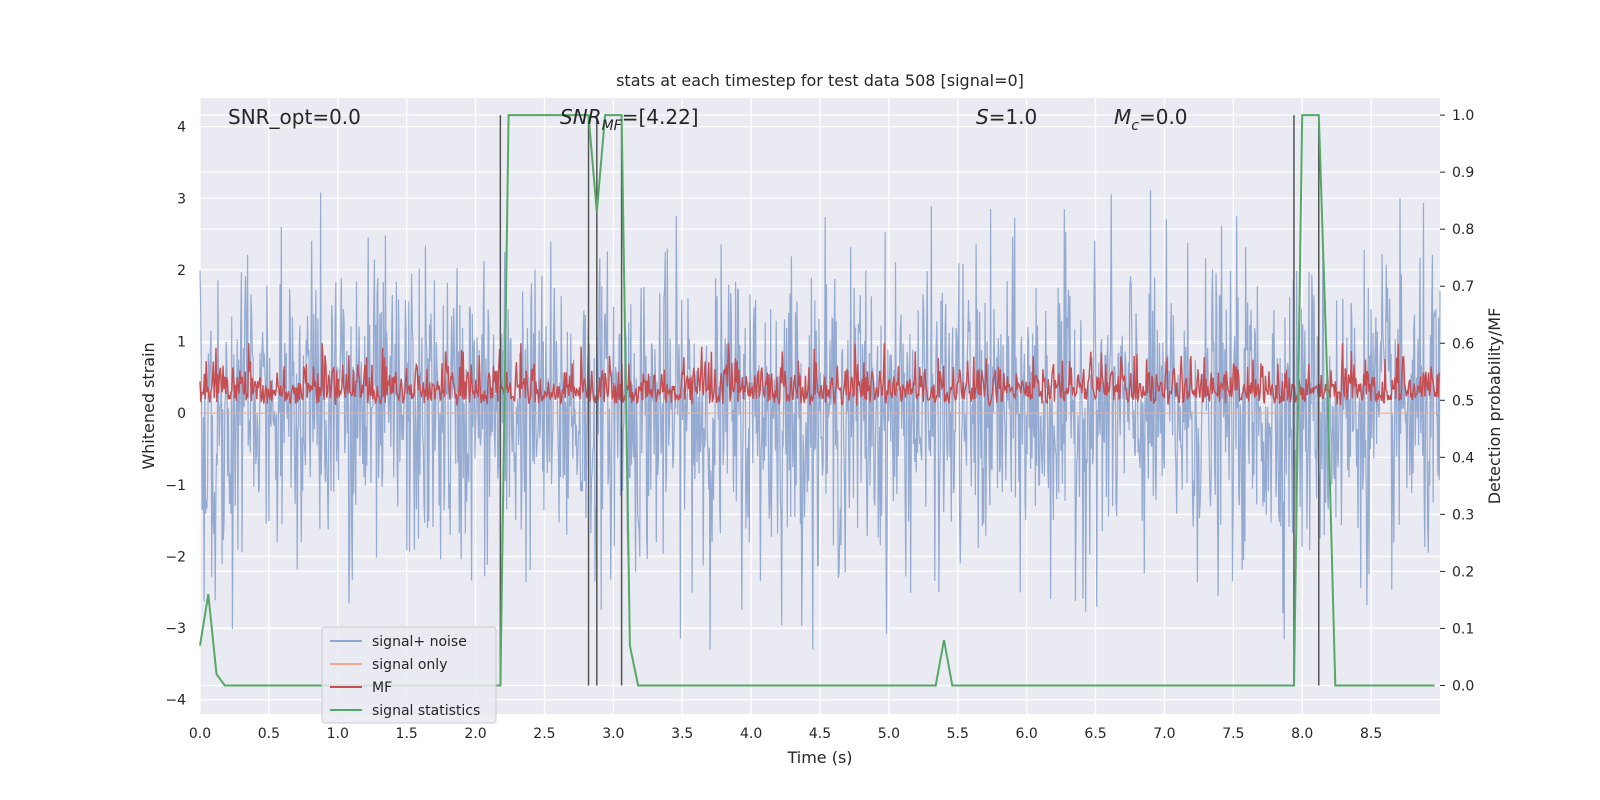 The height and width of the screenshot is (800, 1600). What do you see at coordinates (1463, 344) in the screenshot?
I see `y-right-tick-label: 0.6` at bounding box center [1463, 344].